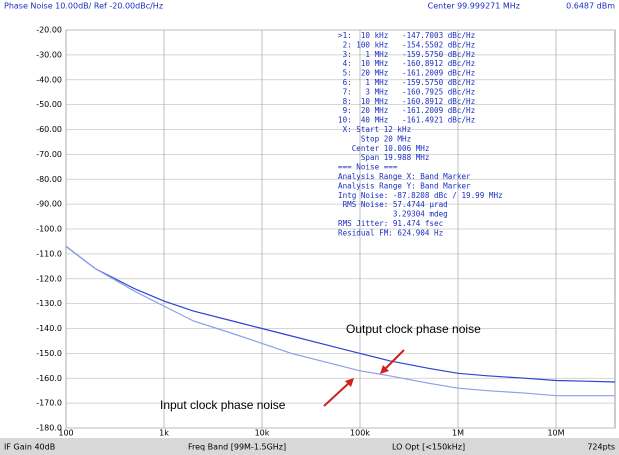  Describe the element at coordinates (555, 433) in the screenshot. I see `x-tick-label: 10M` at that location.